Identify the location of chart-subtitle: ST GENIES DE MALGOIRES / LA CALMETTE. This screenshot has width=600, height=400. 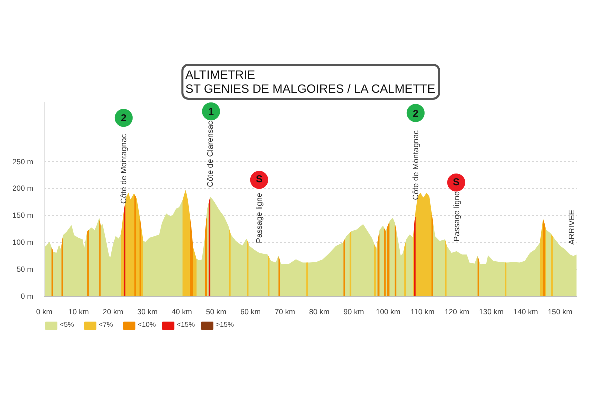
(311, 89).